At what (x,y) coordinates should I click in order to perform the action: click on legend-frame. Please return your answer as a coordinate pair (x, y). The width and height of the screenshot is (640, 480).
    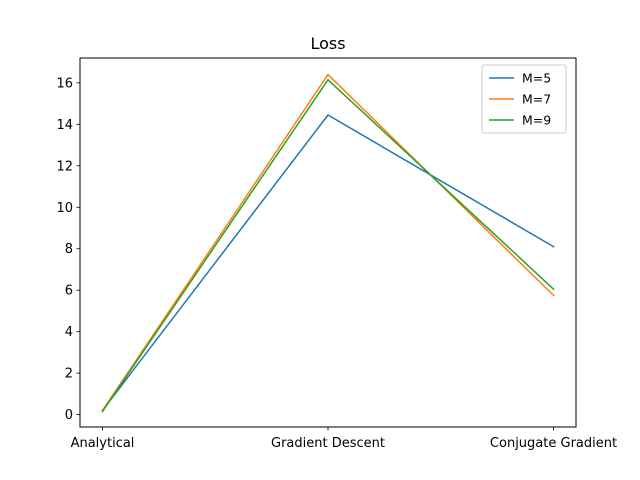
    Looking at the image, I should click on (524, 99).